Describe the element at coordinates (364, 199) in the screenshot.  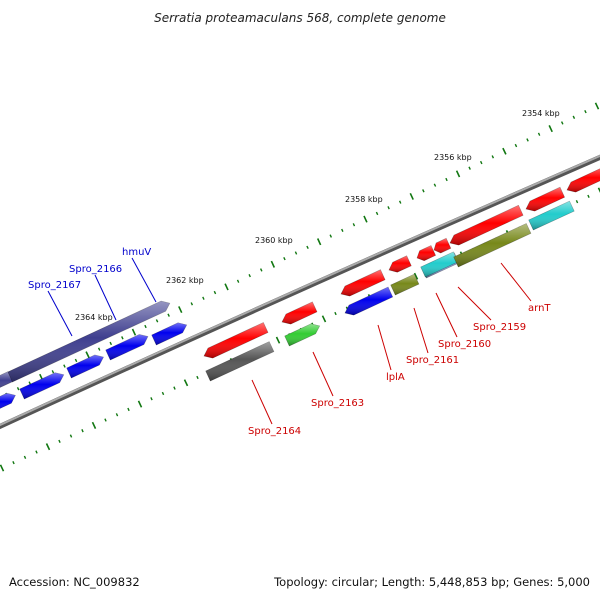
I see `kbp-label-2358: 2358 kbp` at that location.